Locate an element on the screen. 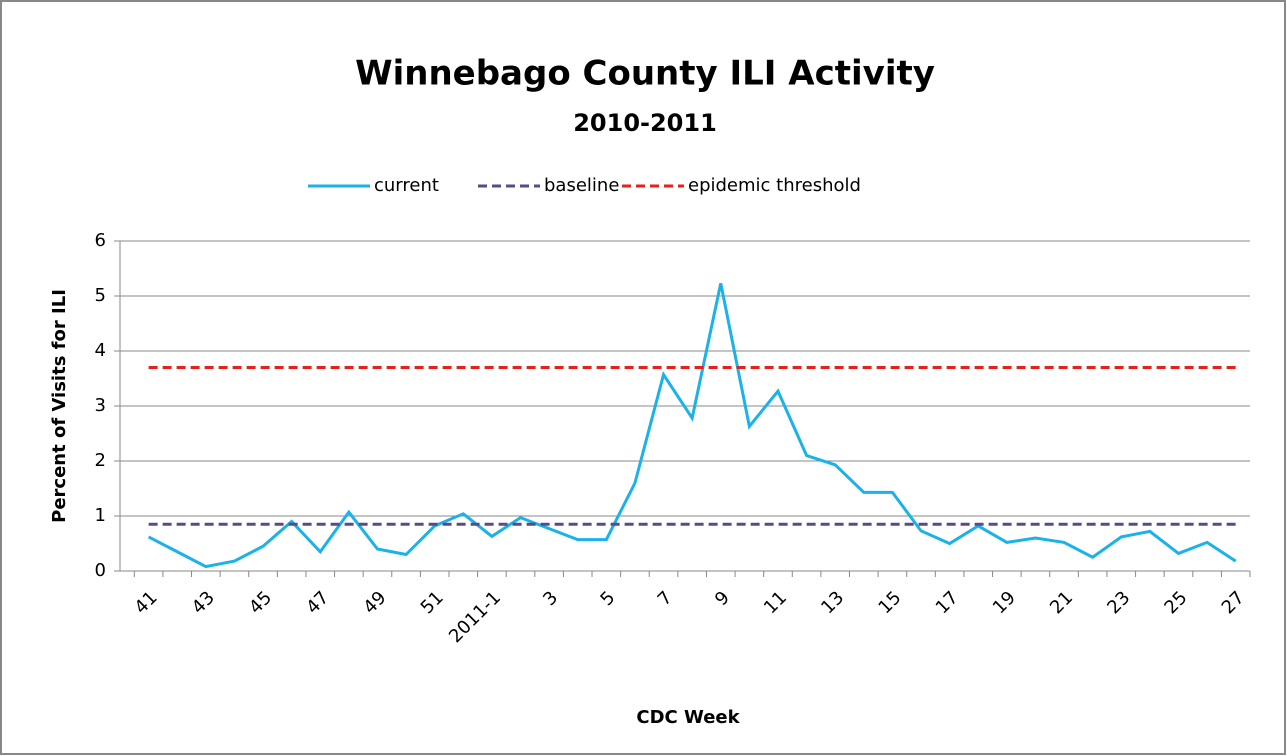  legend-label: epidemic threshold is located at coordinates (774, 185).